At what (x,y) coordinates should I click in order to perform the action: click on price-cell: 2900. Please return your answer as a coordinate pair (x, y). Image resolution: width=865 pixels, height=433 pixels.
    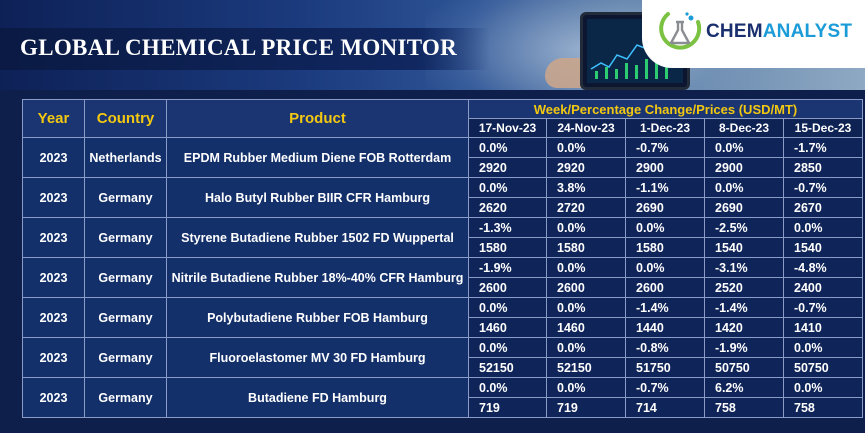
    Looking at the image, I should click on (665, 167).